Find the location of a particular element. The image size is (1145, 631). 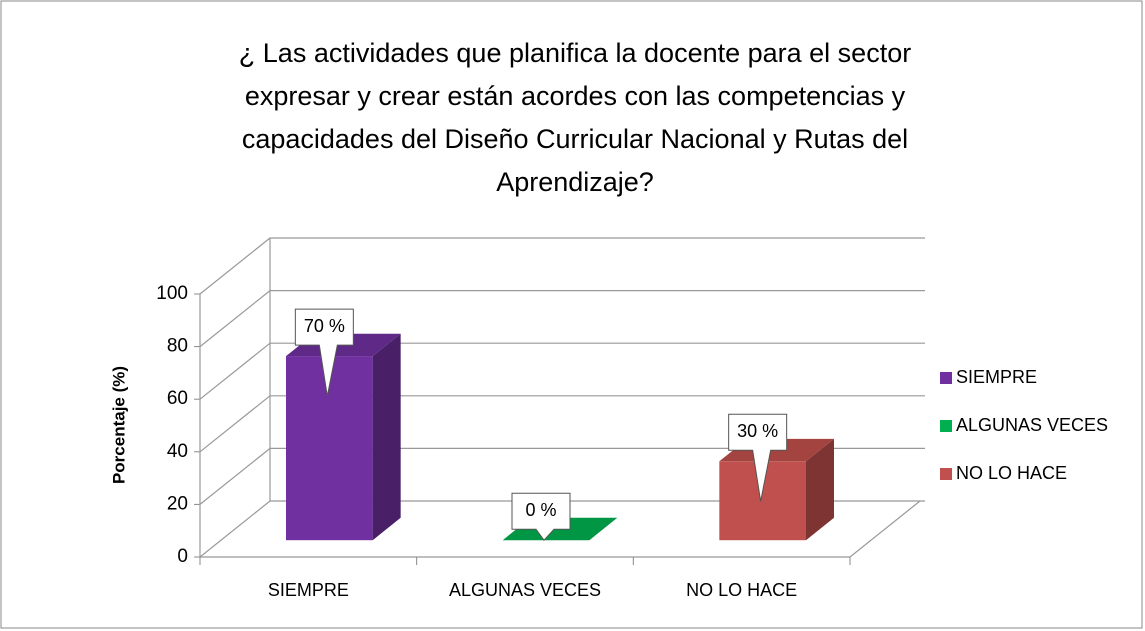

y-tick-label: 60 is located at coordinates (177, 398).